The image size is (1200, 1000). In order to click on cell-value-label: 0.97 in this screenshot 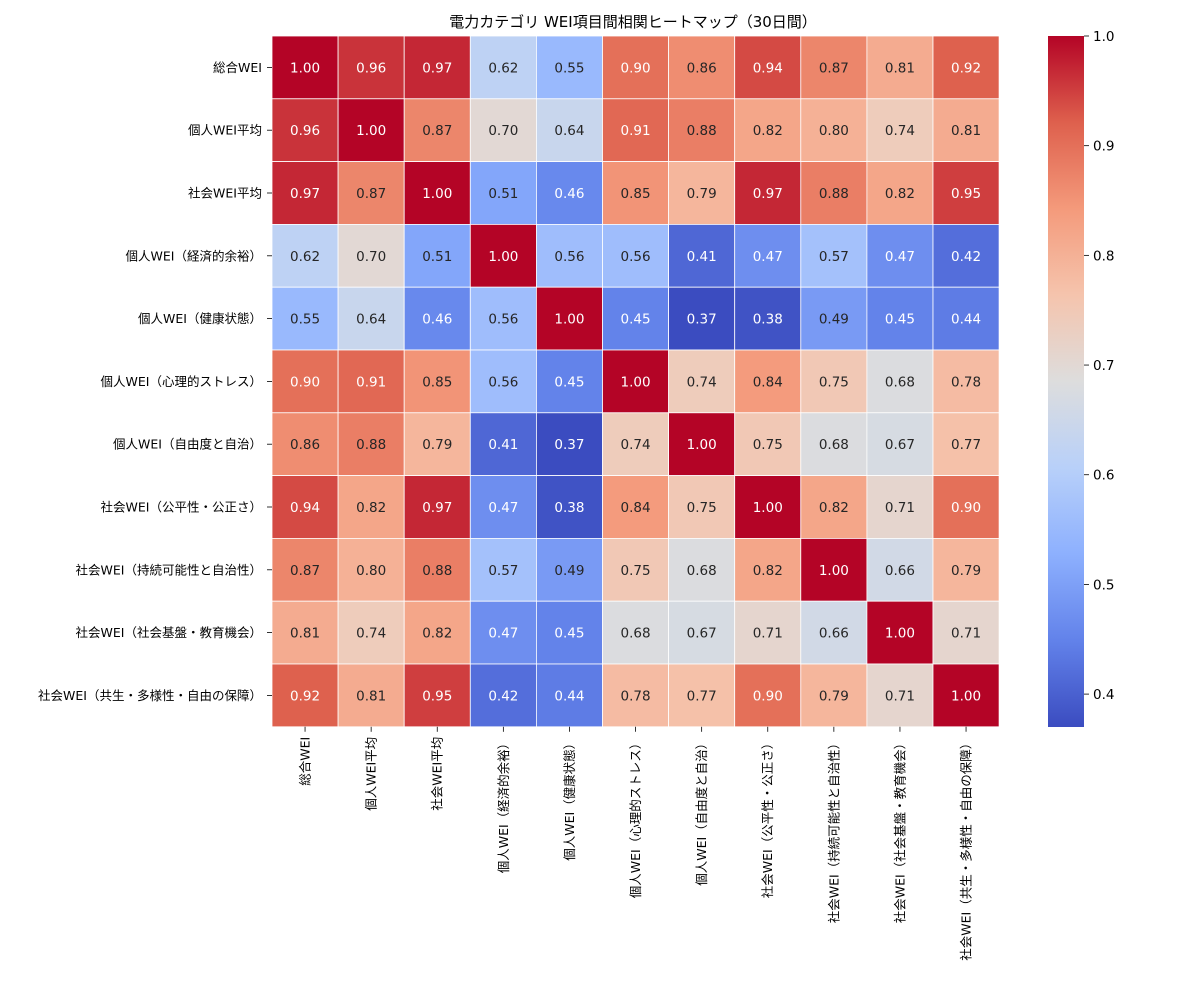, I will do `click(305, 194)`.